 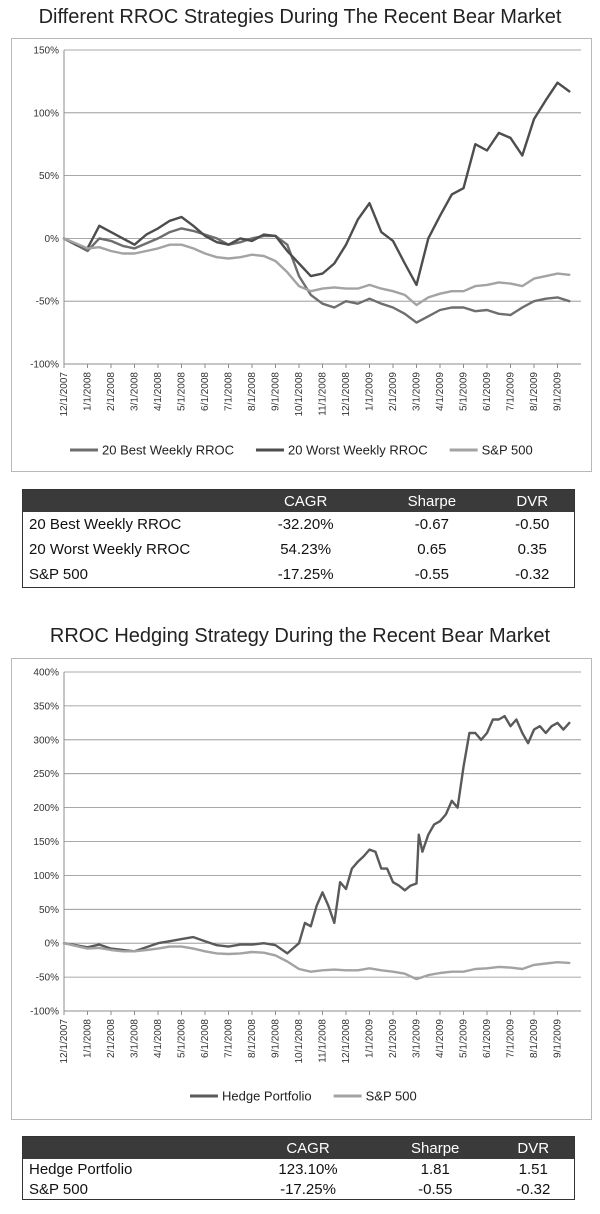 I want to click on y-tick-label: 0%, so click(x=52, y=239).